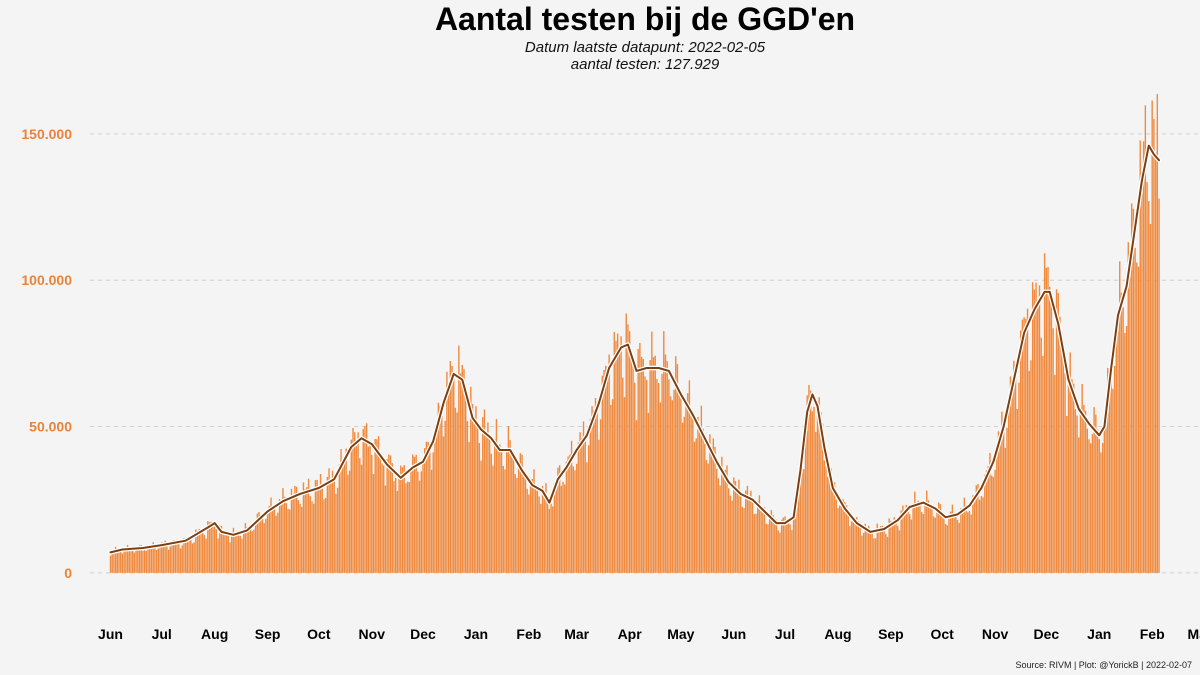 The height and width of the screenshot is (675, 1200). I want to click on x-tick-label: Jan, so click(1099, 634).